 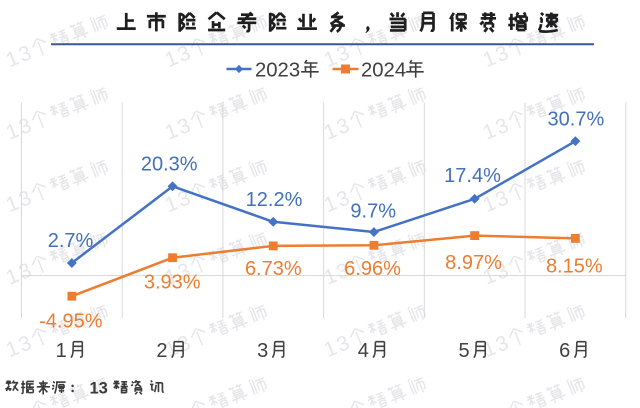 What do you see at coordinates (383, 71) in the screenshot?
I see `svg-text: 2024` at bounding box center [383, 71].